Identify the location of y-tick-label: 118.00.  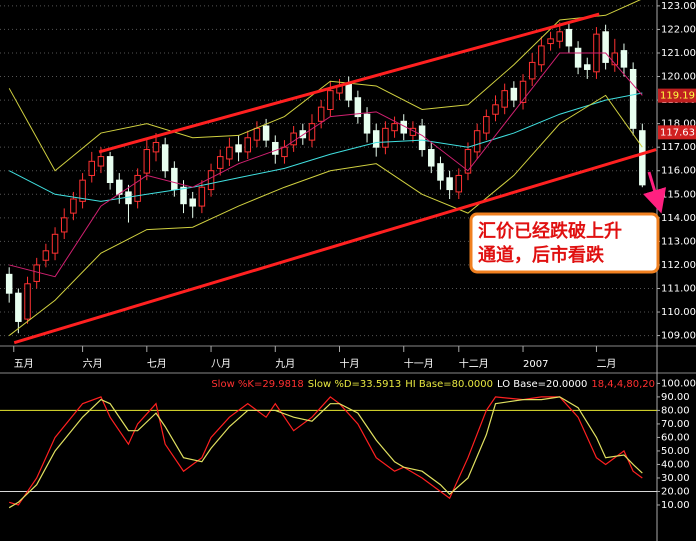
(678, 124).